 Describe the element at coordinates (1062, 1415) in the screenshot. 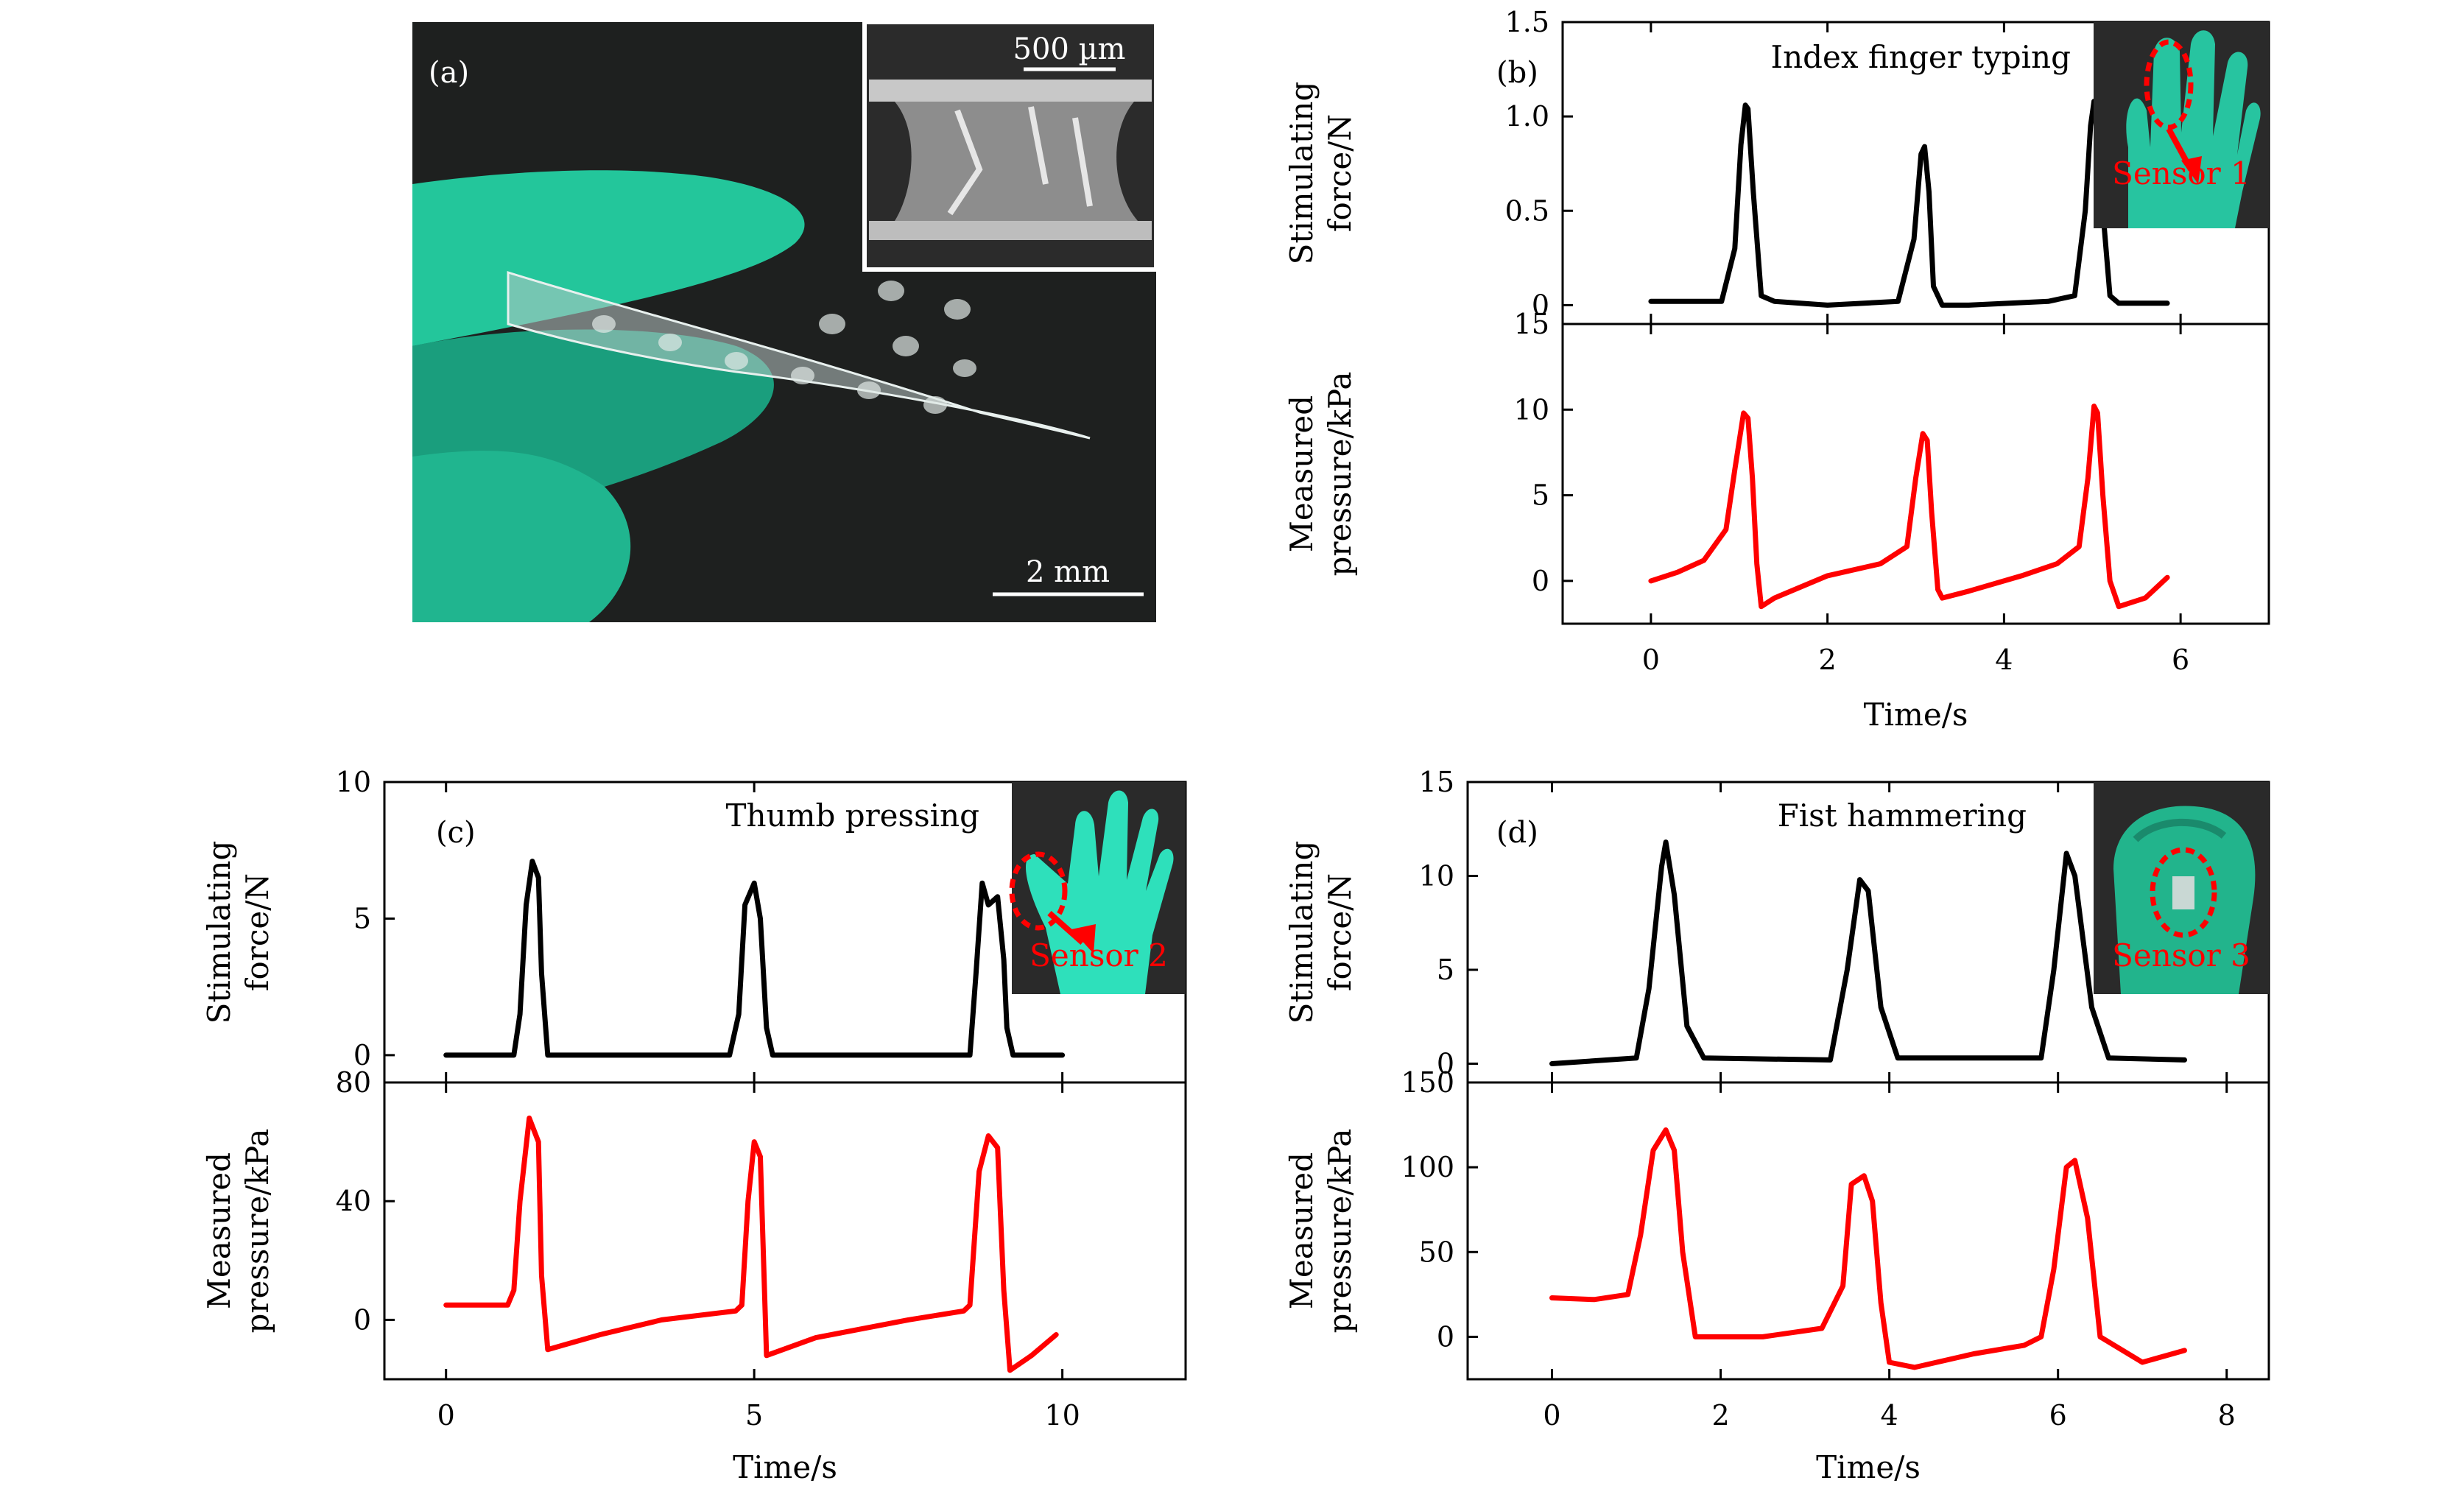

I see `x-tick-label: 10` at that location.